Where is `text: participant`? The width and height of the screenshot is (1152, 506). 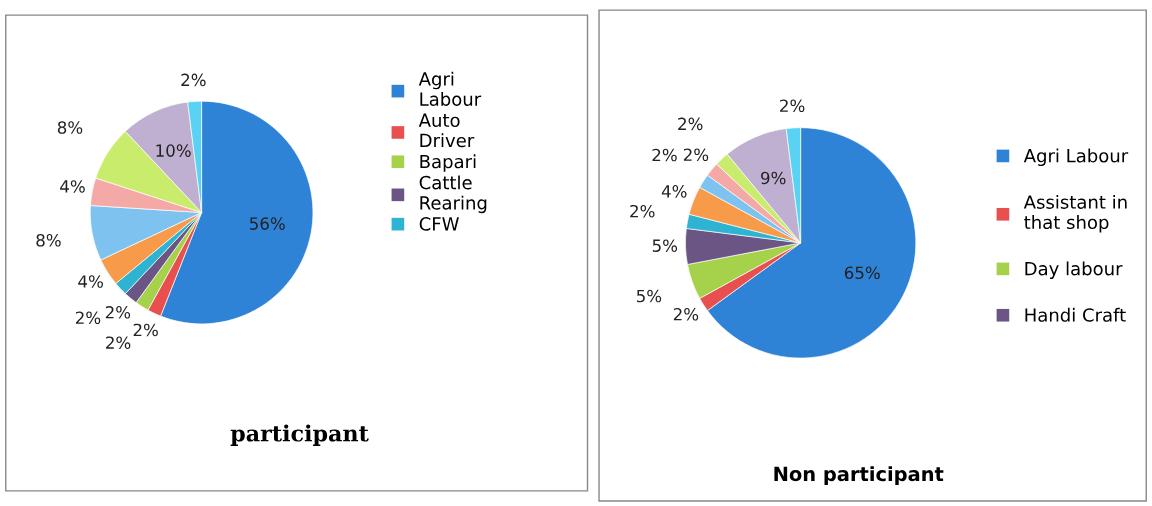 text: participant is located at coordinates (299, 435).